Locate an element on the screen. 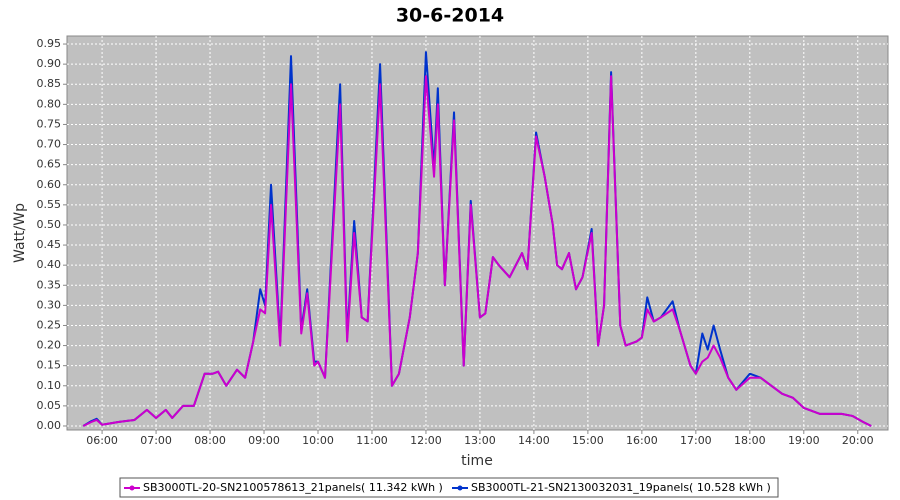 The image size is (900, 500). y-tick-label: 0.75 is located at coordinates (49, 123).